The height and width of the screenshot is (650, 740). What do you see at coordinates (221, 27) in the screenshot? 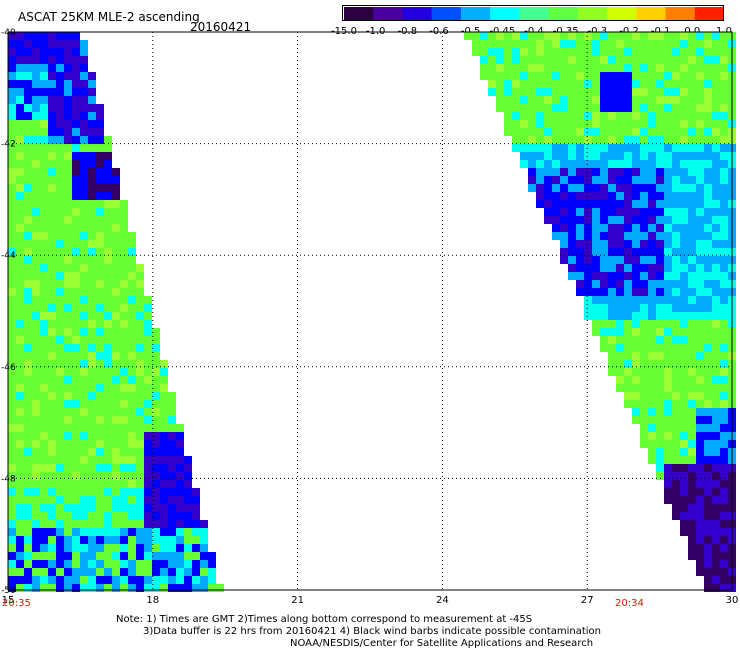
I see `product-date: 20160421` at bounding box center [221, 27].